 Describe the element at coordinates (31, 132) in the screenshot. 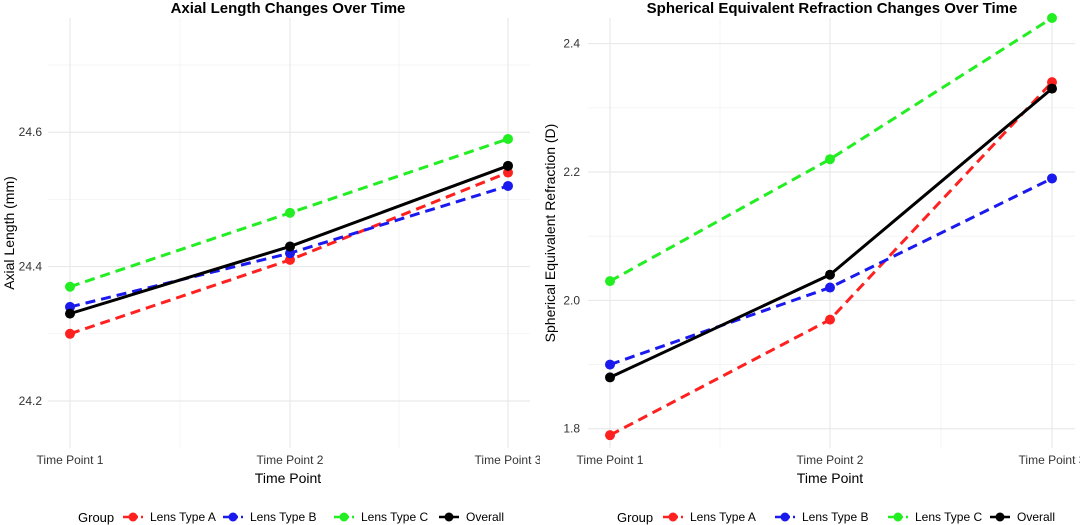

I see `y-tick-label: 24.6` at that location.